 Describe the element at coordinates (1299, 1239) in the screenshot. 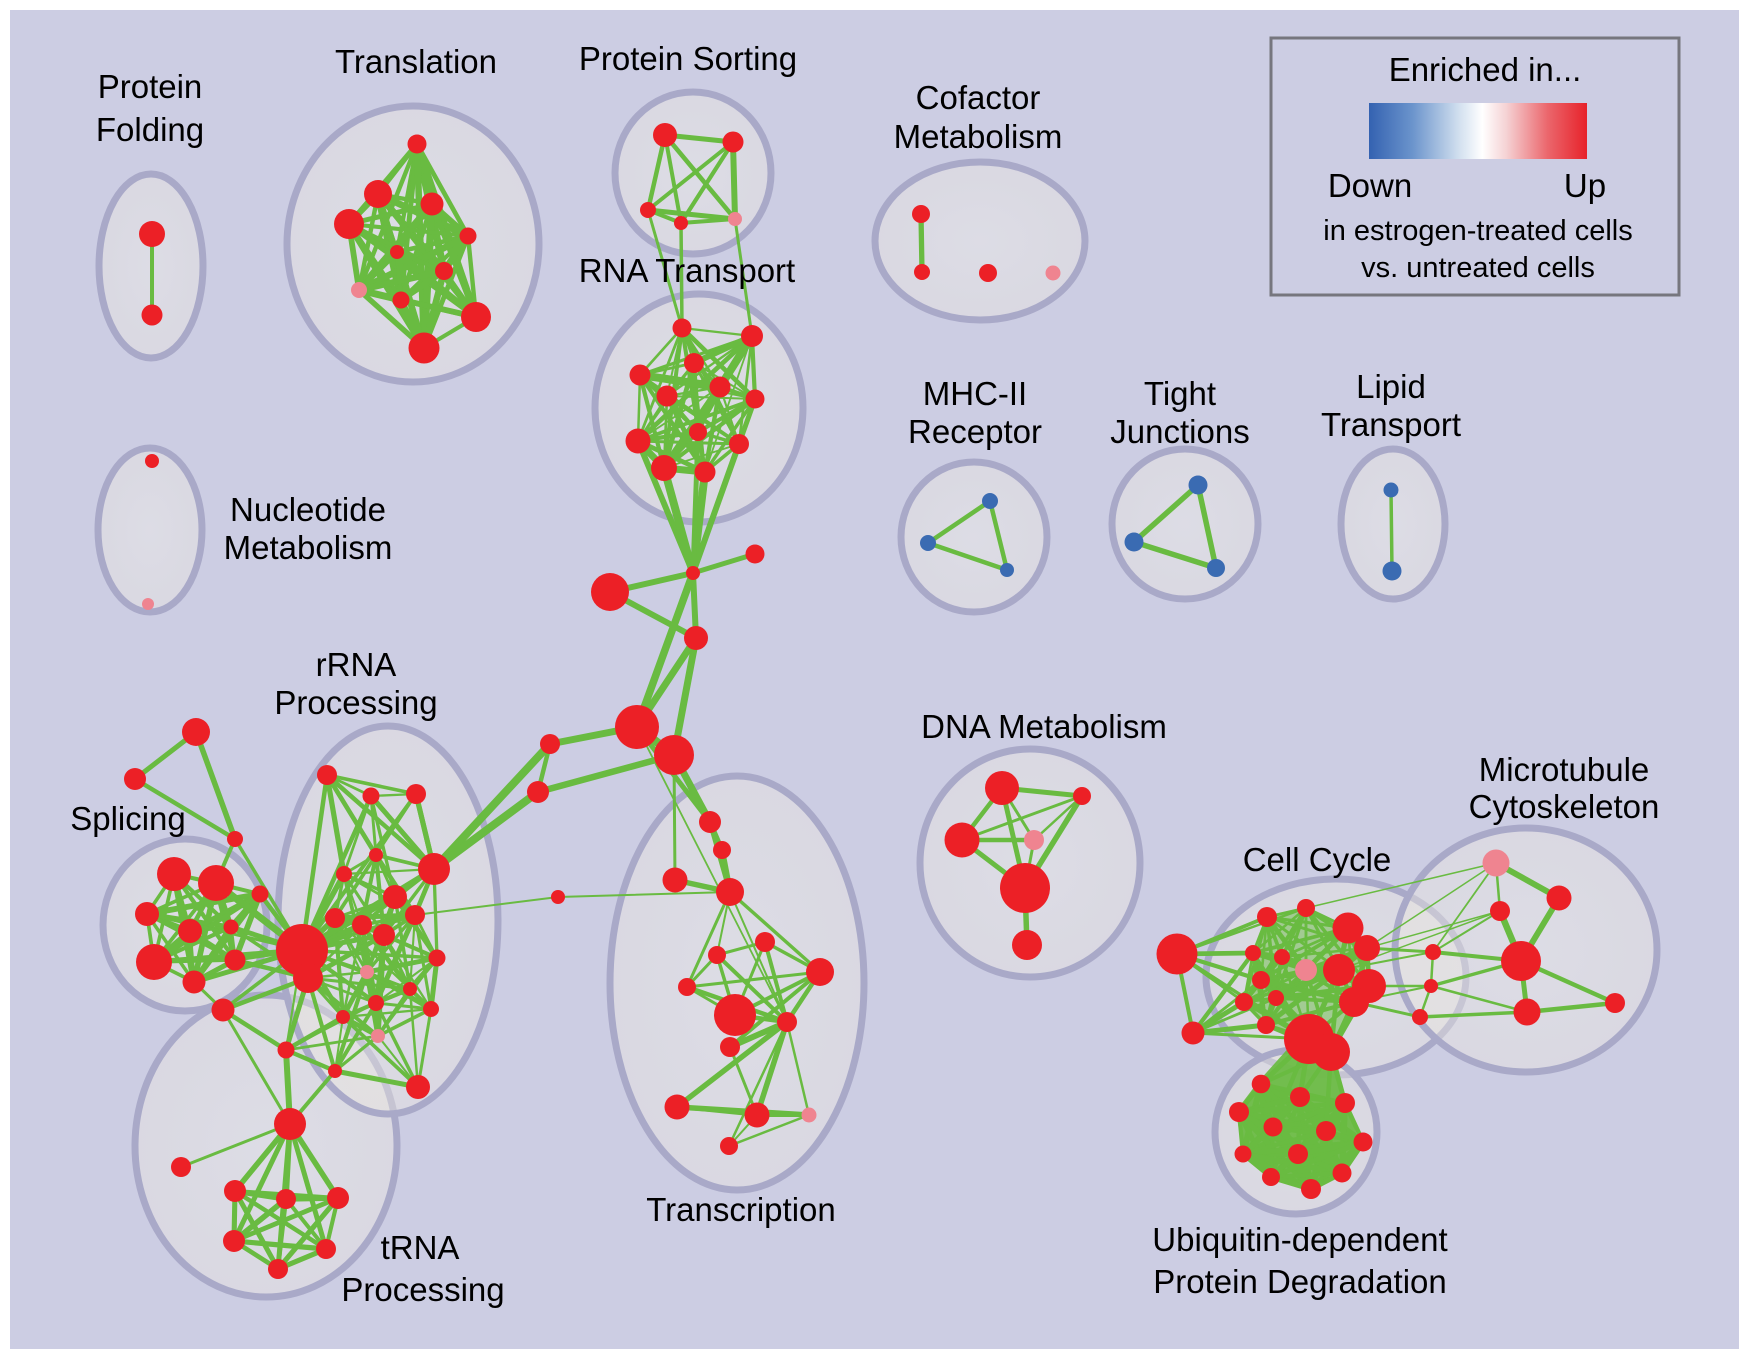

I see `svg-text: Ubiquitin-dependent` at that location.